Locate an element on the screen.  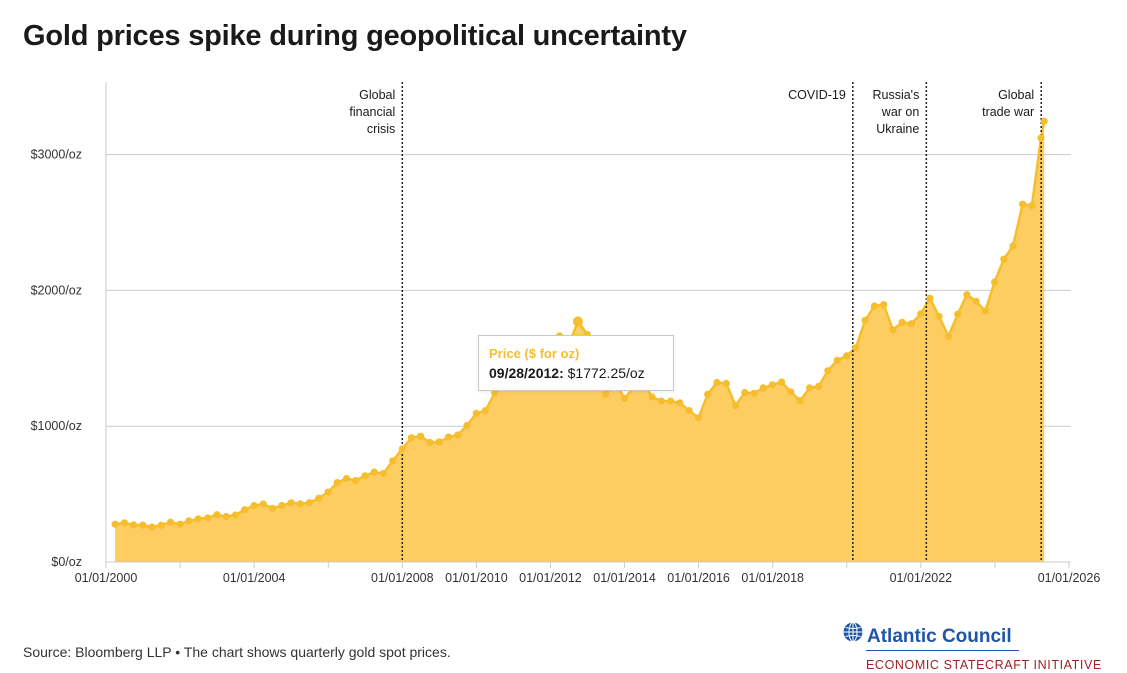
x-tick-label: 01/01/2022 is located at coordinates (921, 578).